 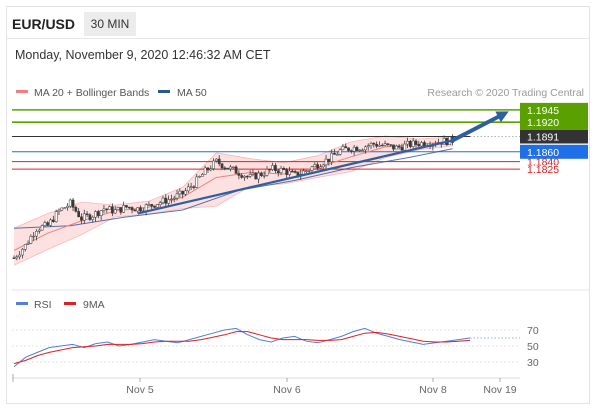 I want to click on ma50-legend-swatch, so click(x=164, y=91).